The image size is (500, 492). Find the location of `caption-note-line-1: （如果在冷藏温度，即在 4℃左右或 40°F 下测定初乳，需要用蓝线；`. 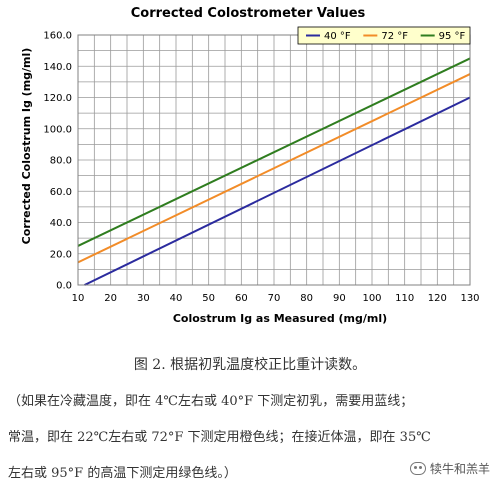

caption-note-line-1: （如果在冷藏温度，即在 4℃左右或 40°F 下测定初乳，需要用蓝线； is located at coordinates (211, 401).